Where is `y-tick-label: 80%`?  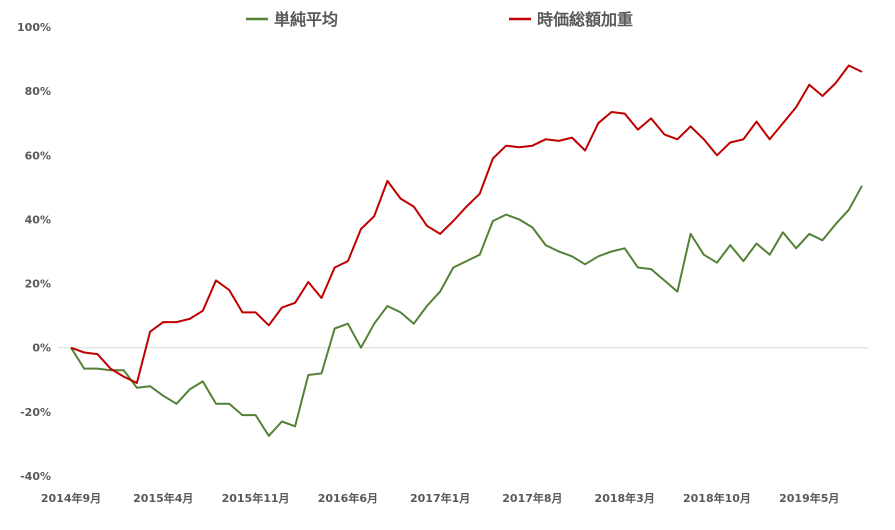 y-tick-label: 80% is located at coordinates (38, 91).